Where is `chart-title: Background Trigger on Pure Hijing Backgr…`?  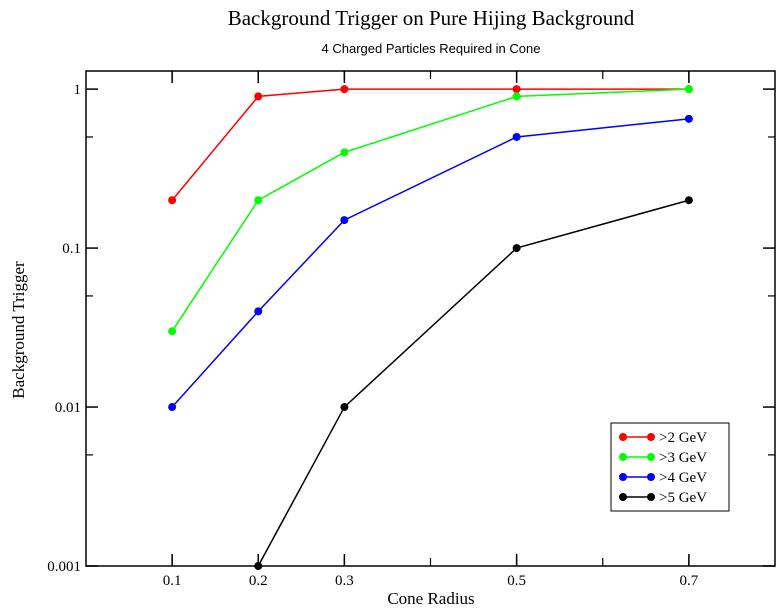 chart-title: Background Trigger on Pure Hijing Backgr… is located at coordinates (431, 18).